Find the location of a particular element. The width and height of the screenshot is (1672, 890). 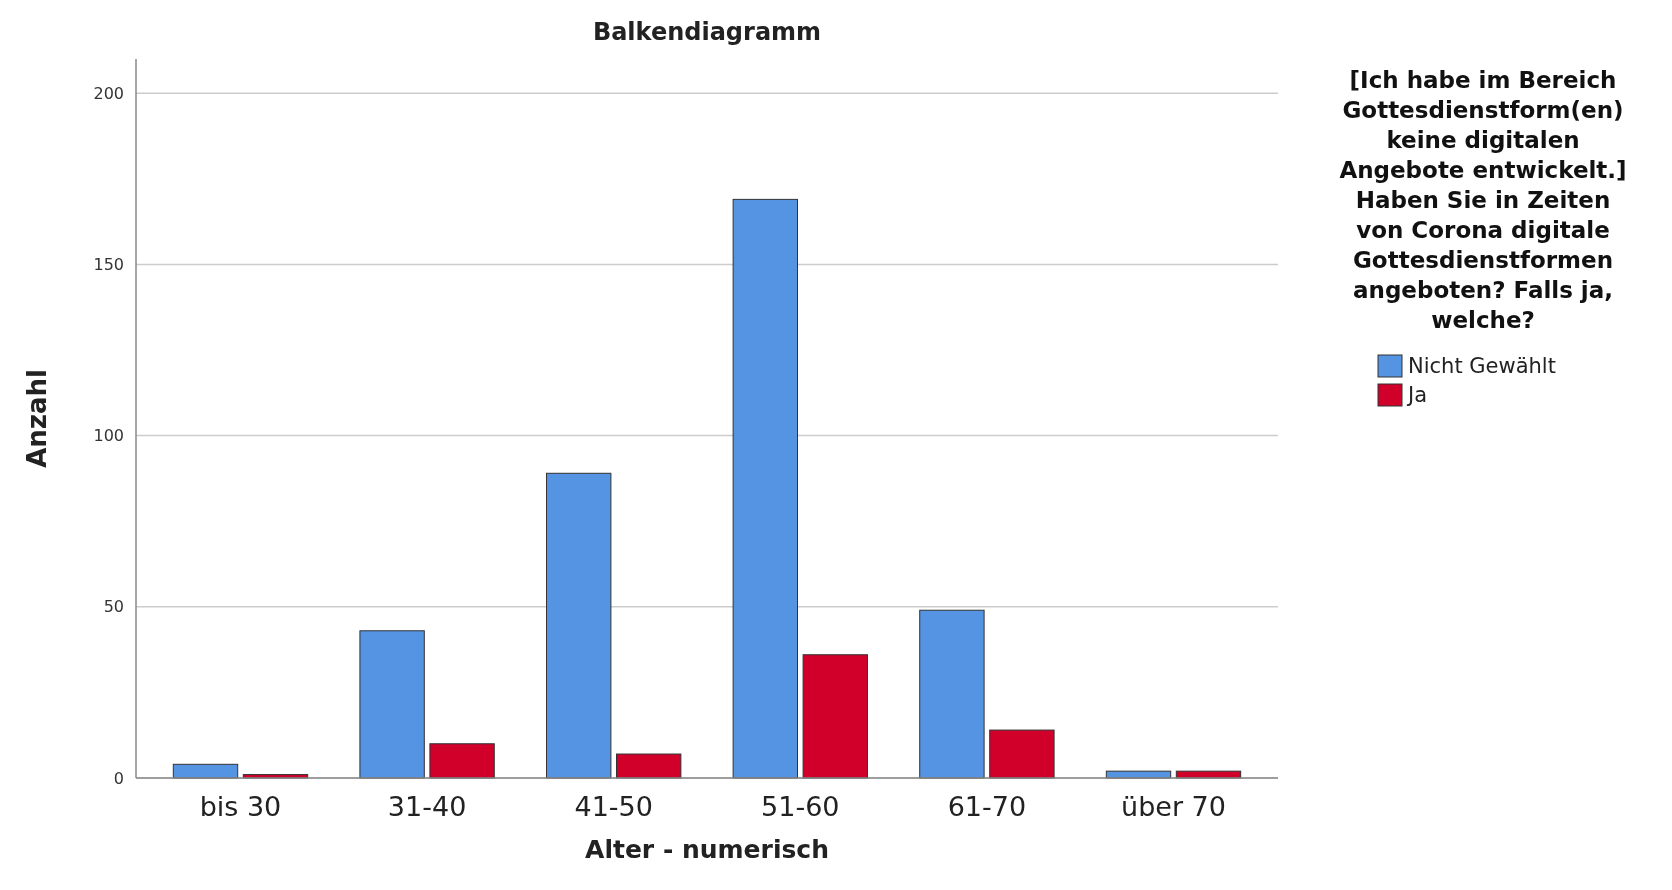

x-tick-label: über 70 is located at coordinates (1173, 806).